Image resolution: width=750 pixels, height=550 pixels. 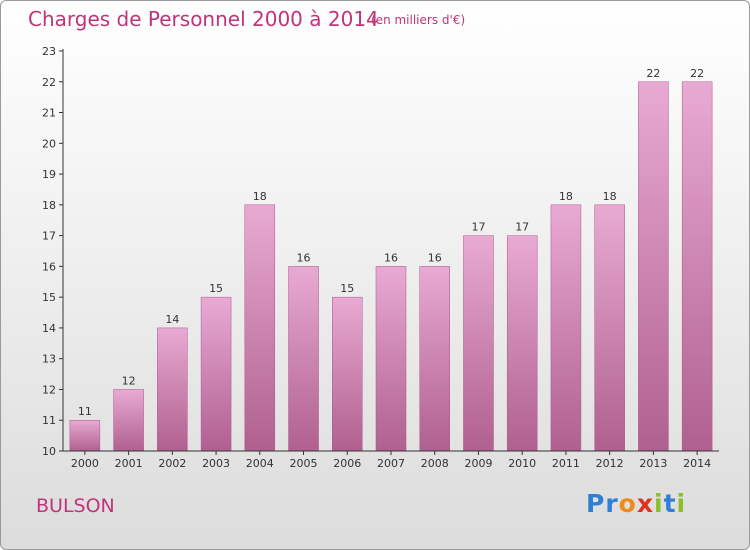 I want to click on y-tick-label: 12, so click(x=49, y=389).